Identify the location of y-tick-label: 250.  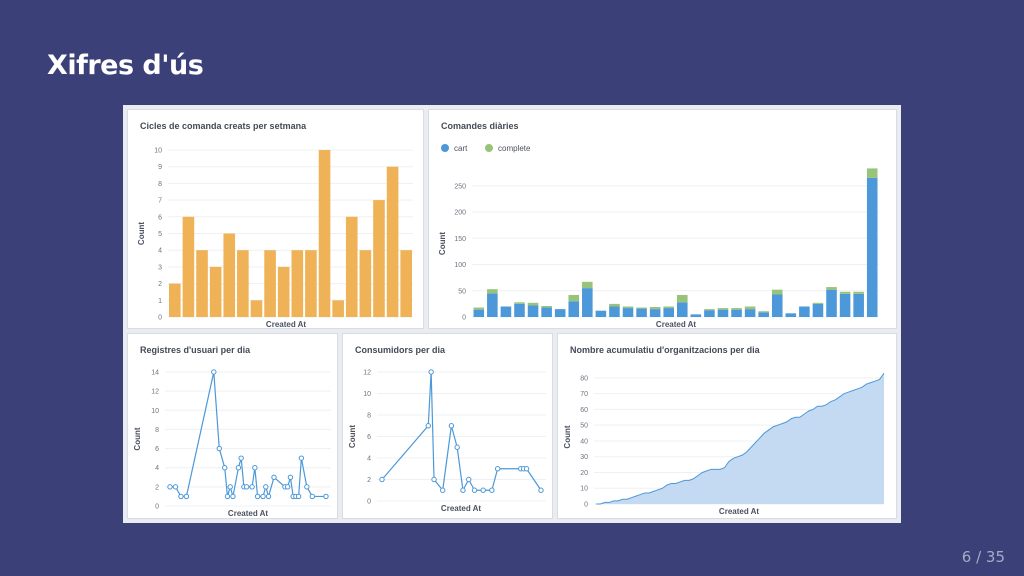
(460, 186).